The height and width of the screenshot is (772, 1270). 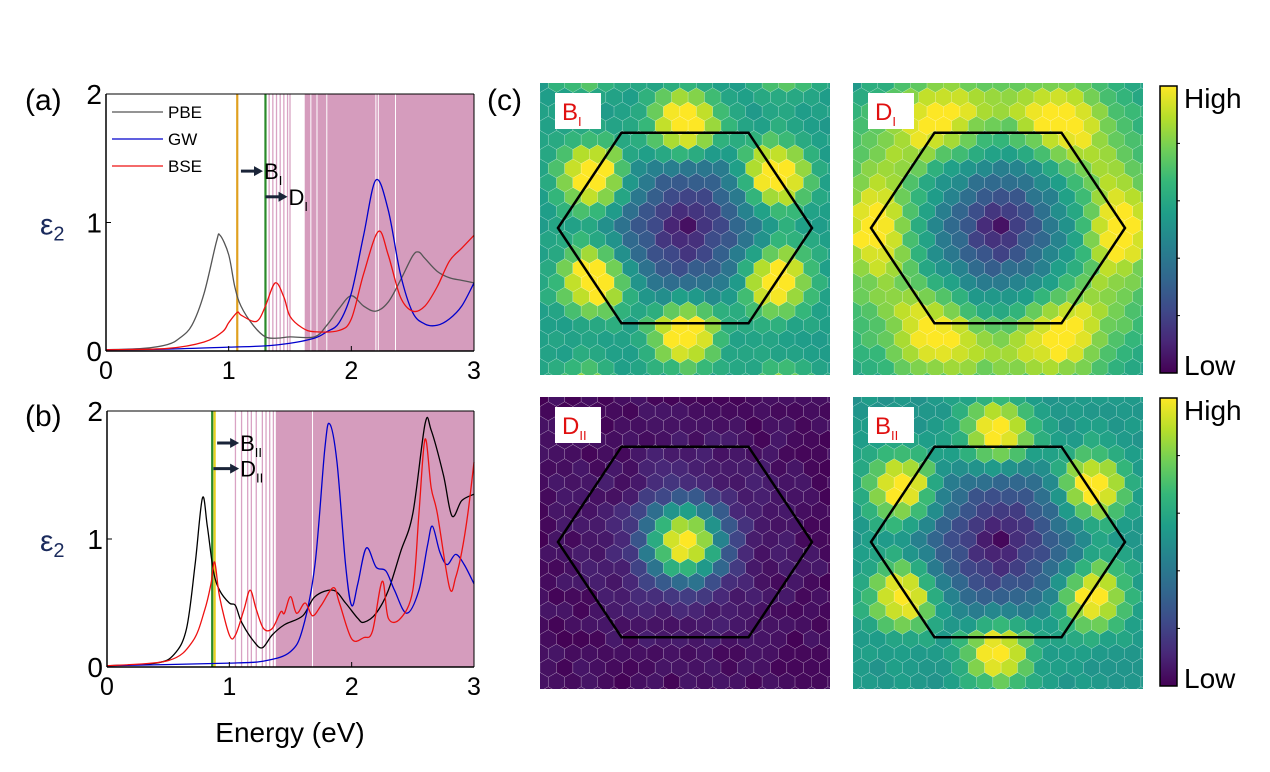 I want to click on x-tick-label: 2, so click(x=351, y=371).